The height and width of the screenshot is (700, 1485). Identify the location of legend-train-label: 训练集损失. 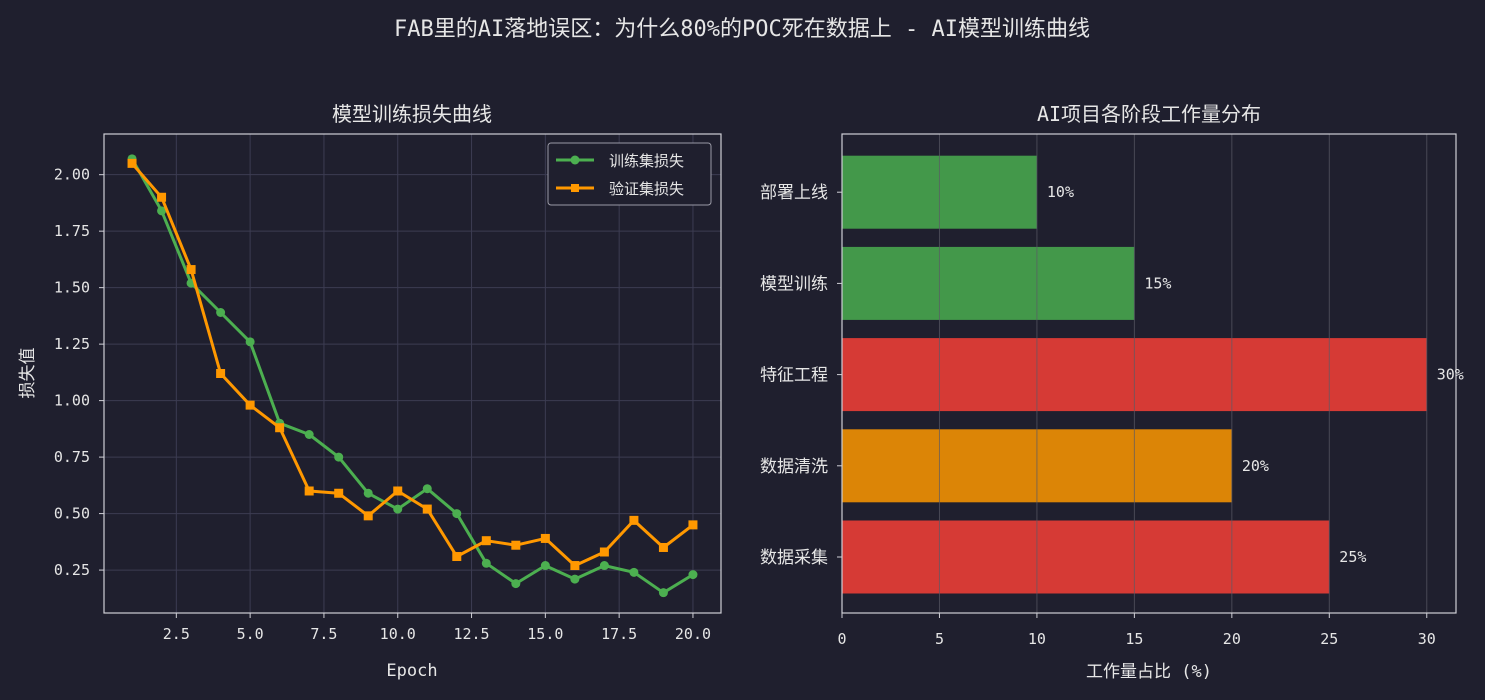
(646, 161).